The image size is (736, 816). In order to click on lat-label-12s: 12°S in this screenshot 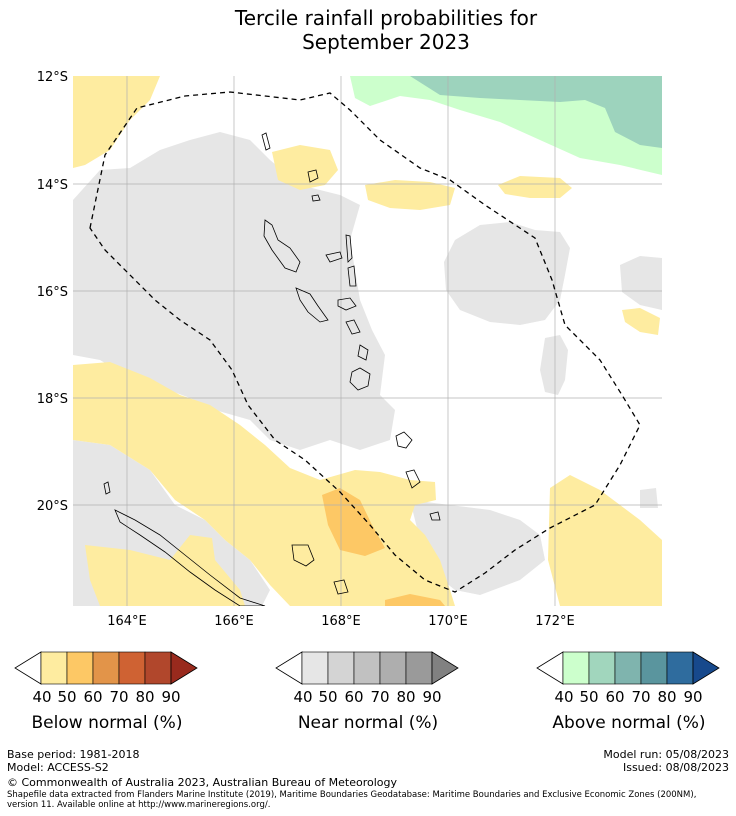, I will do `click(52, 77)`.